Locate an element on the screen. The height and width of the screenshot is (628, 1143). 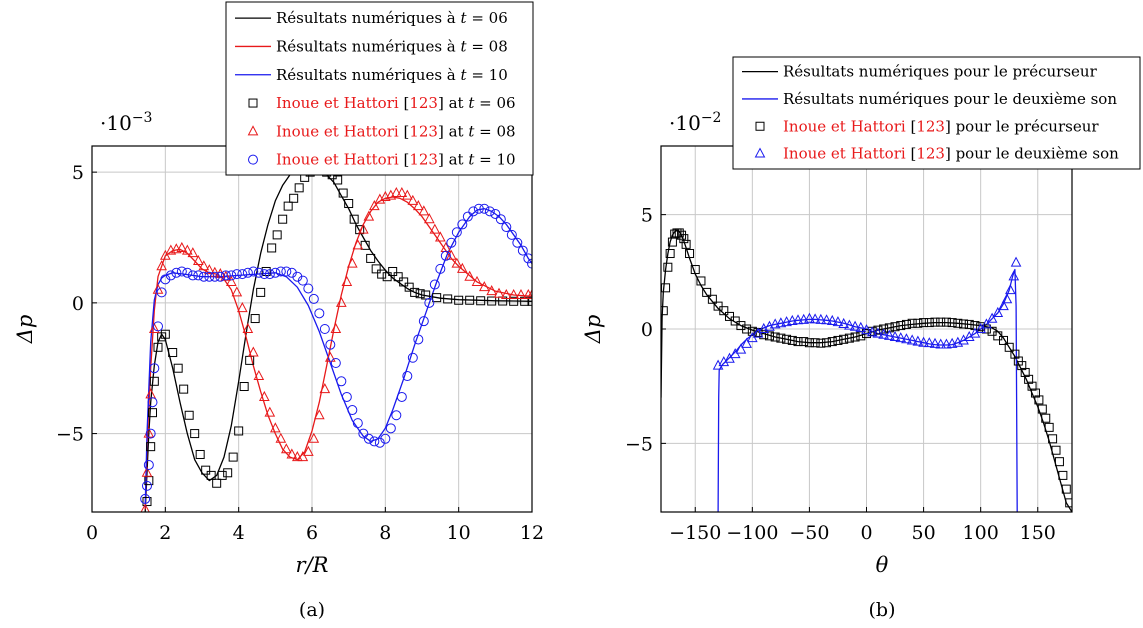
y-tick-label: −5 is located at coordinates (70, 435).